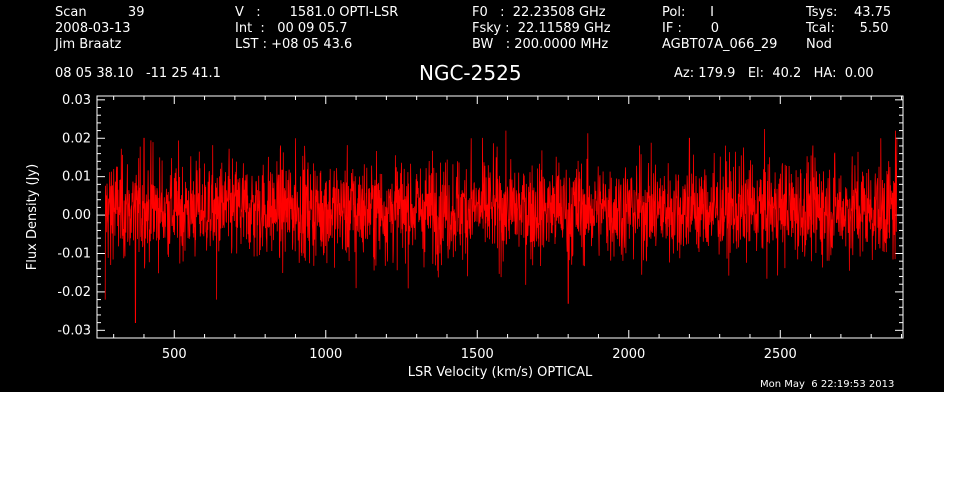  I want to click on polarization: Pol: I, so click(688, 12).